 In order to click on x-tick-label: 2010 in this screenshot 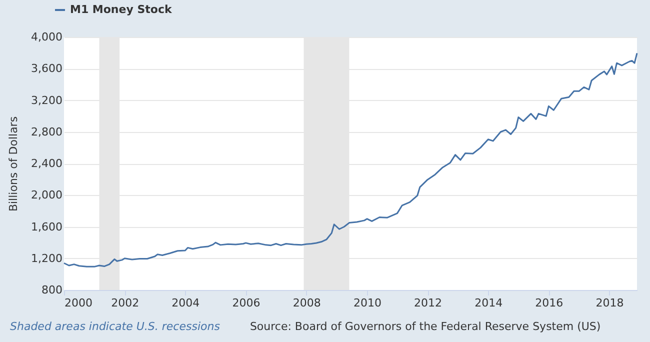, I will do `click(367, 303)`.